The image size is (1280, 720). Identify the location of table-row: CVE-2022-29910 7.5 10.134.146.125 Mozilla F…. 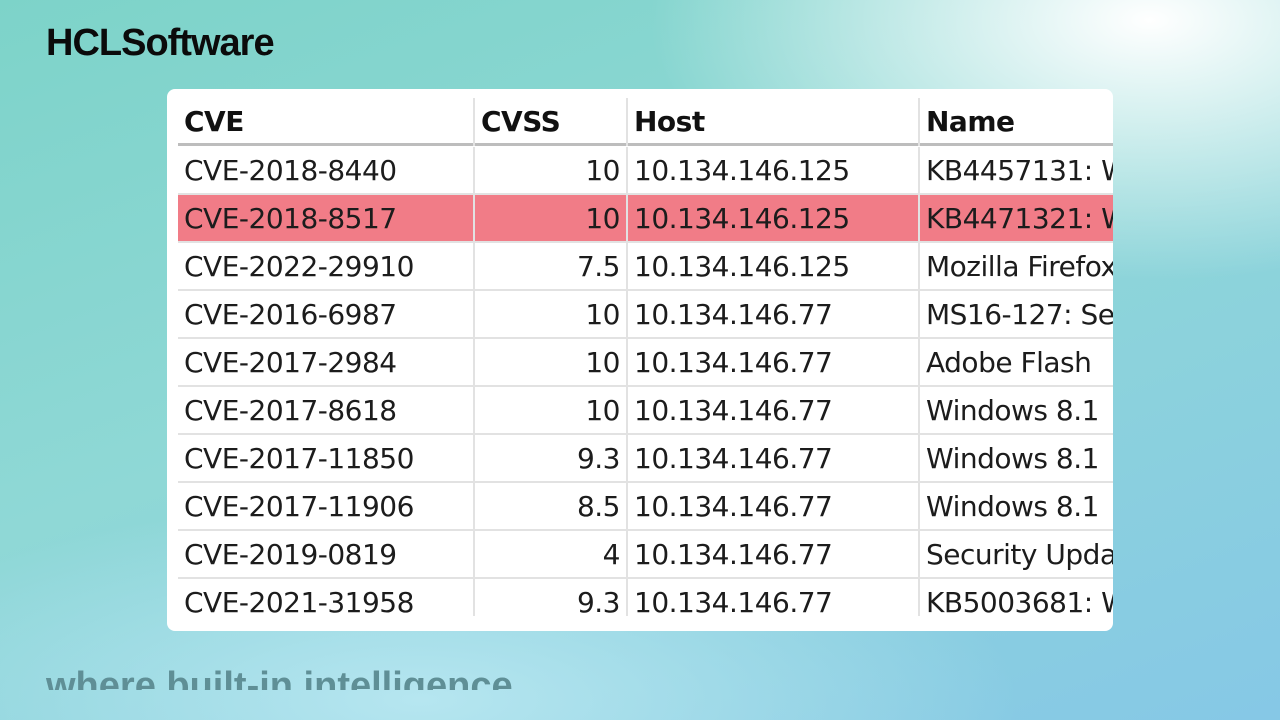
(645, 267).